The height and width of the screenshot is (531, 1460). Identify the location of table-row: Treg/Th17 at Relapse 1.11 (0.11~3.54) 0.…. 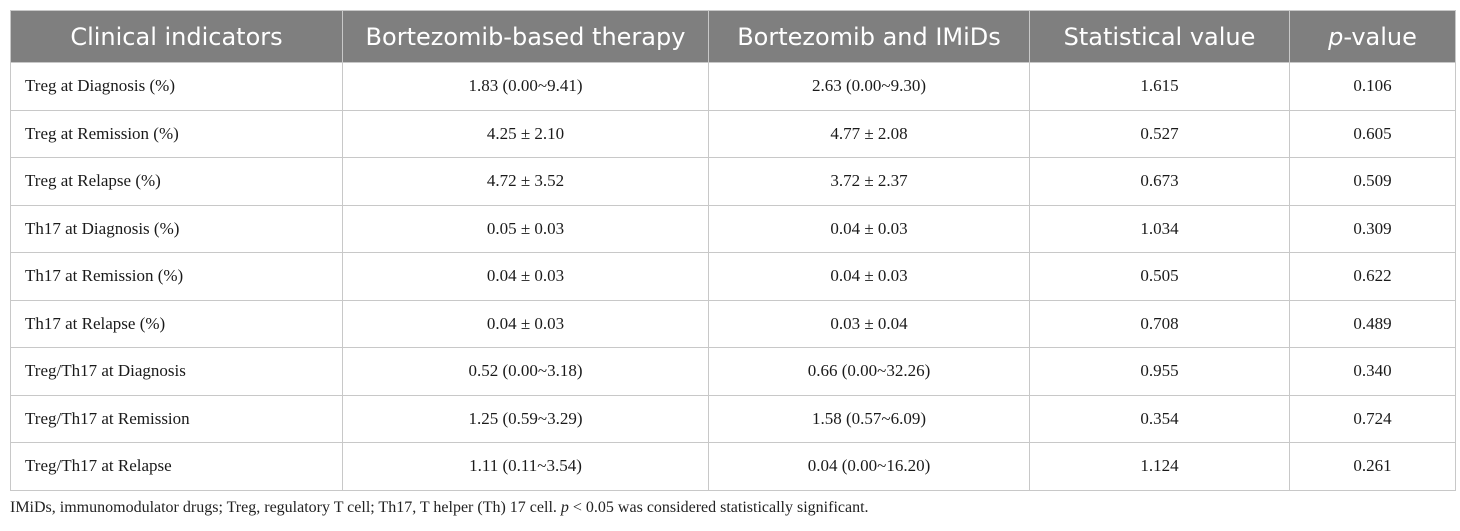
(733, 466).